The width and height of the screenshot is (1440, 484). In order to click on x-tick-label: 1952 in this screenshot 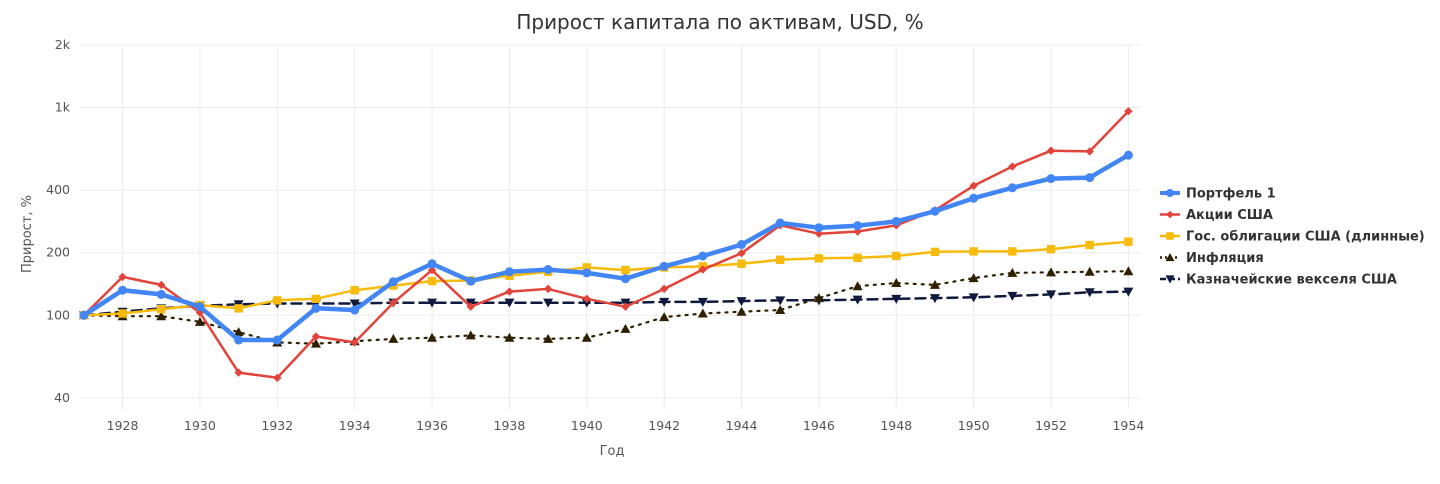, I will do `click(1051, 425)`.